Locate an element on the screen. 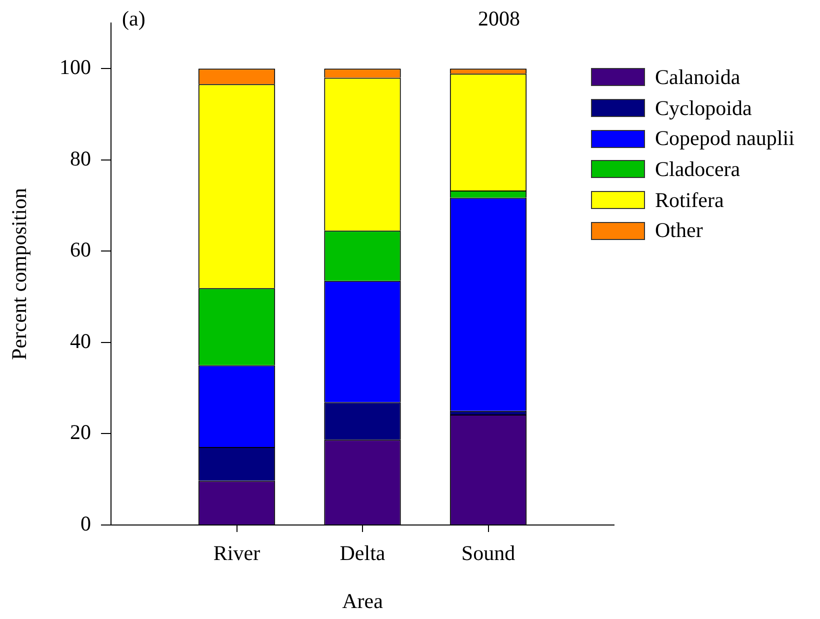  legend-label: Cyclopoida is located at coordinates (703, 108).